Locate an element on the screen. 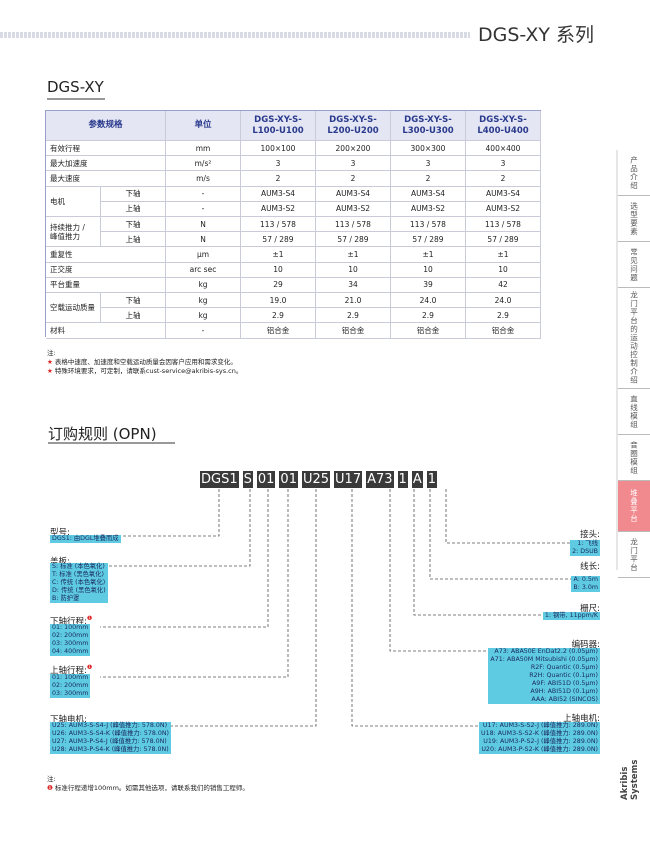 The image size is (650, 864). option: C: 传统 (本色氧化) is located at coordinates (79, 583).